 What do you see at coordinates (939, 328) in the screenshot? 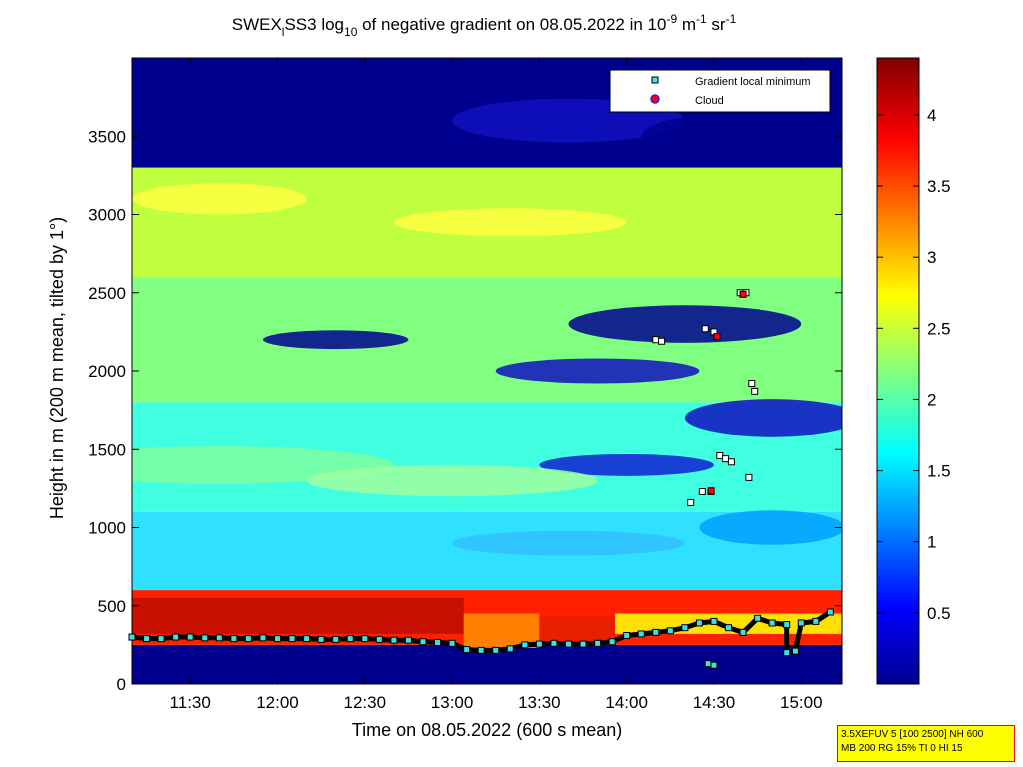
I see `colorbar-tick-label: 2.5` at bounding box center [939, 328].